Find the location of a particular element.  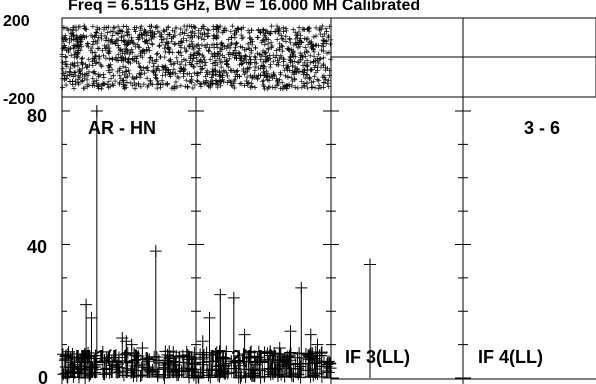

subplot-label-if4: IF 4(LL) is located at coordinates (510, 357).